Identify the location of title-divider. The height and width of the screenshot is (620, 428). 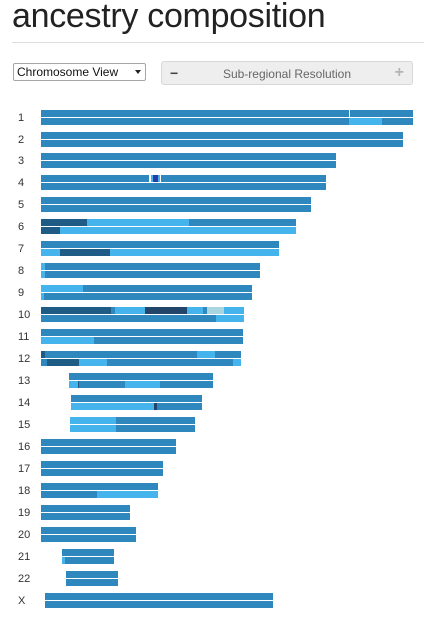
(218, 42).